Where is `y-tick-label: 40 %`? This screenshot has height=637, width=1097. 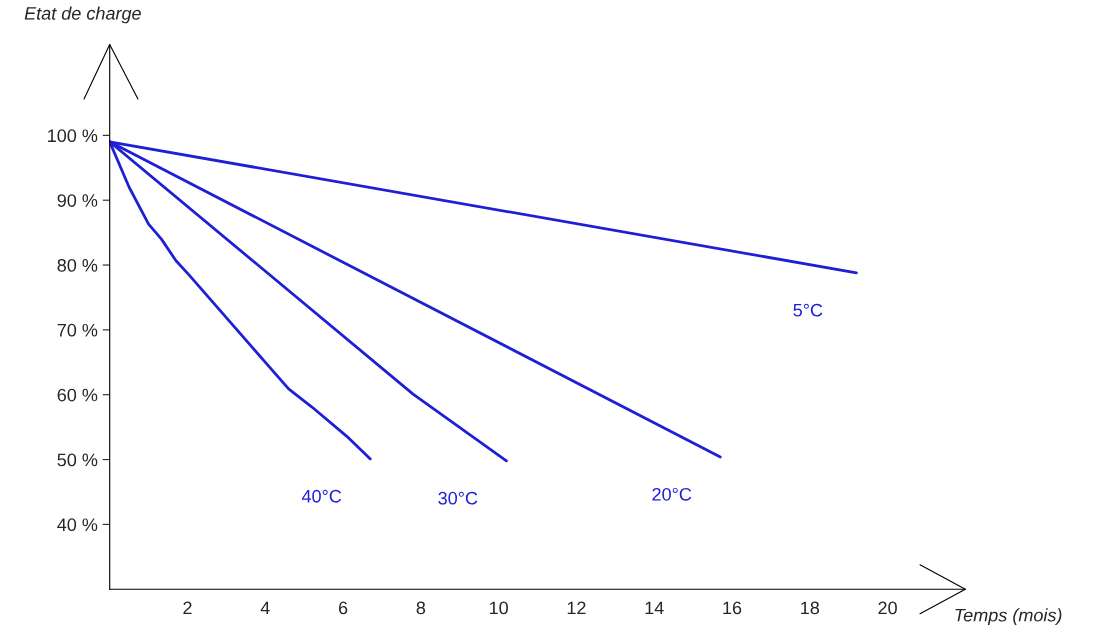 y-tick-label: 40 % is located at coordinates (77, 525).